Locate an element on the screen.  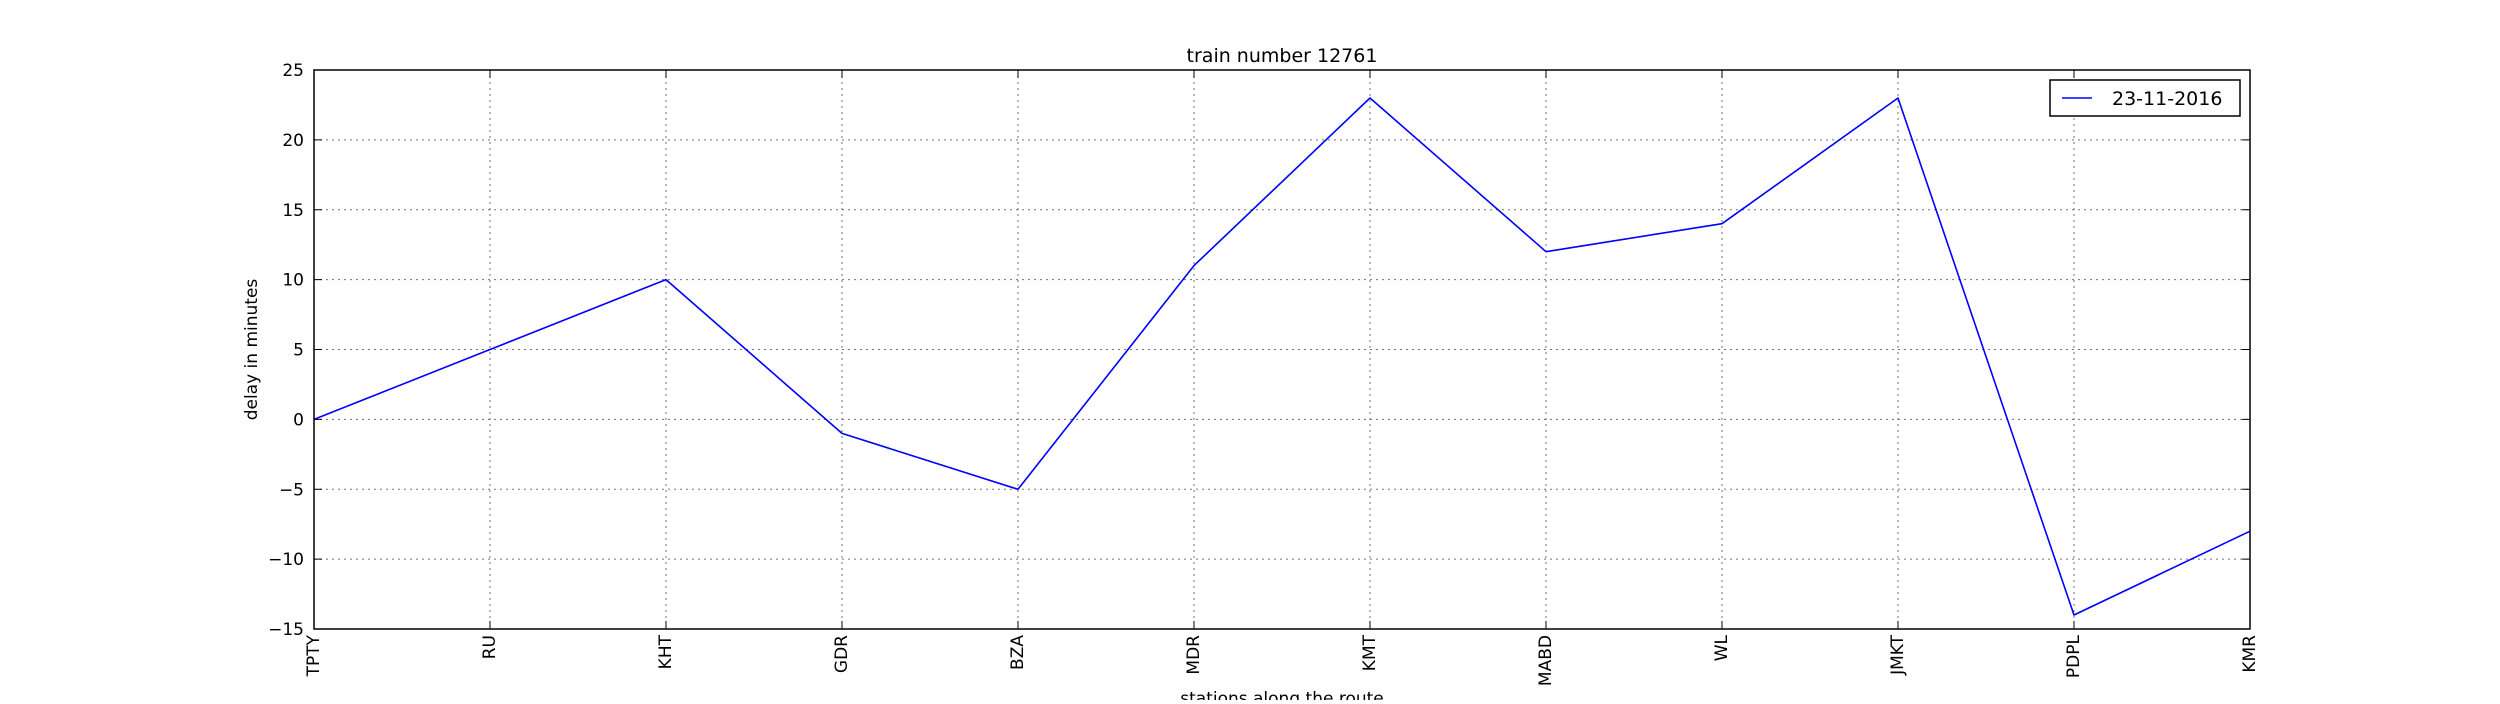
x-tick-label: KMR is located at coordinates (2250, 654).